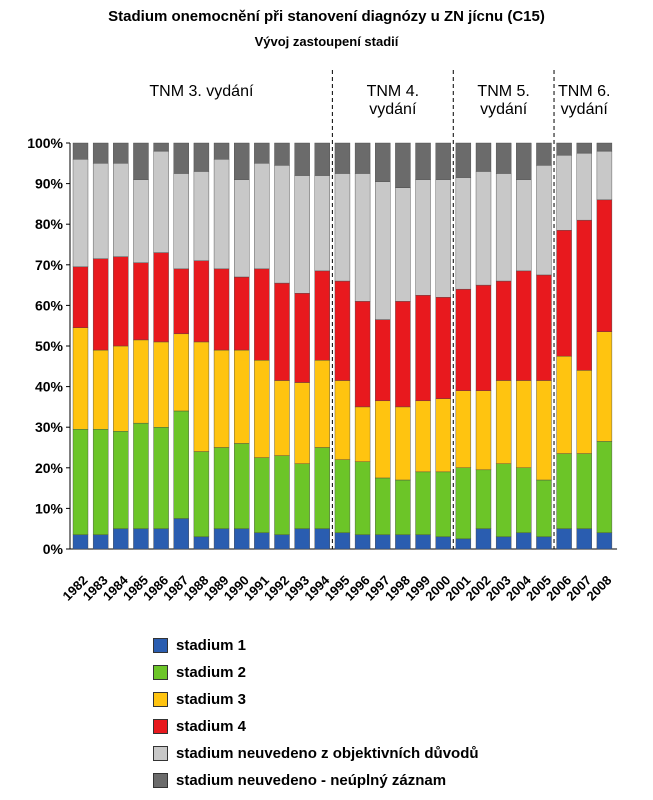 This screenshot has width=653, height=800. Describe the element at coordinates (49, 224) in the screenshot. I see `y-tick-label: 80%` at that location.